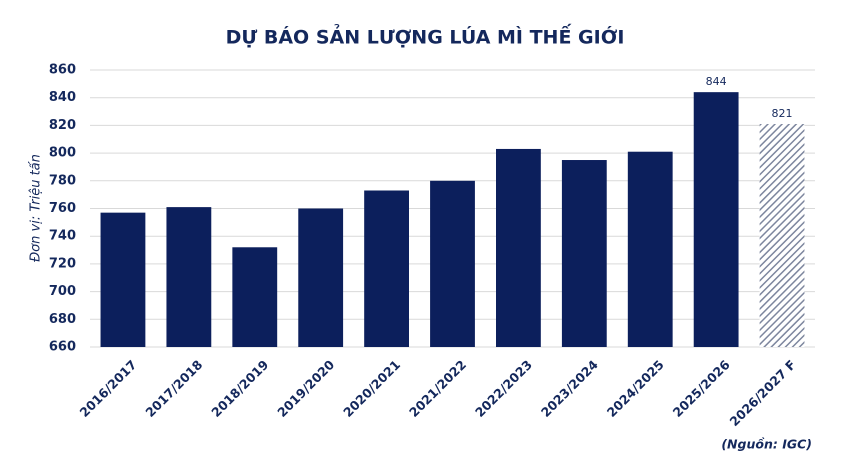 The image size is (850, 471). What do you see at coordinates (762, 393) in the screenshot?
I see `x-tick-label: 2026/2027 F` at bounding box center [762, 393].